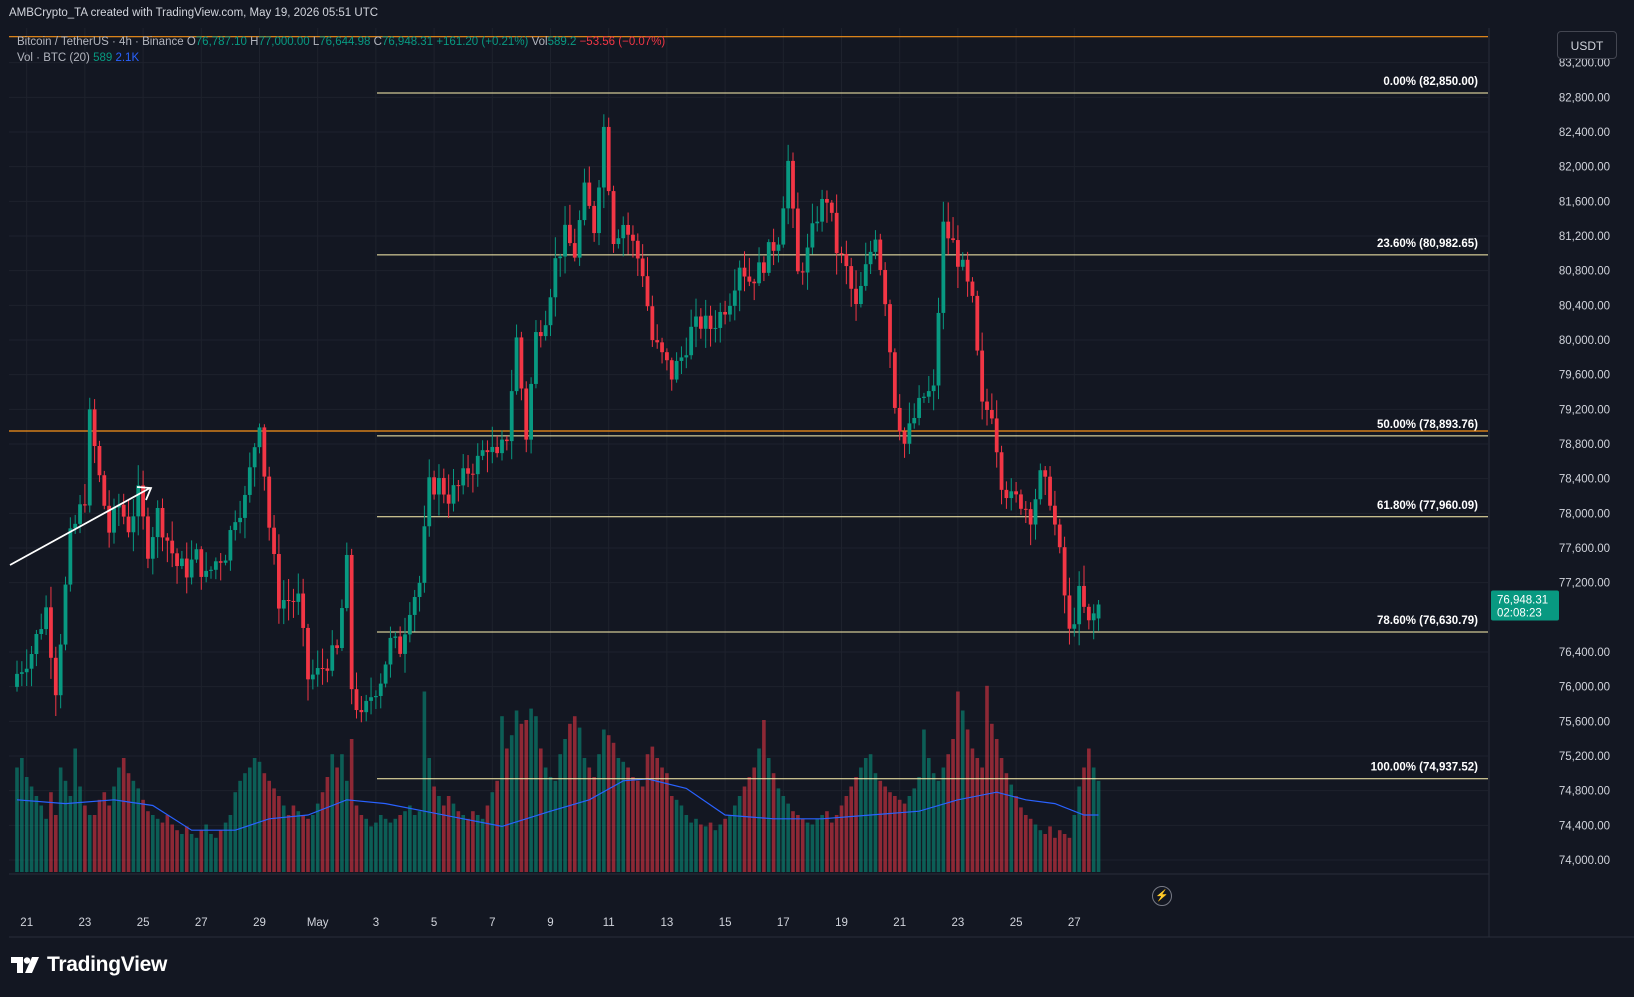 This screenshot has height=997, width=1634. What do you see at coordinates (284, 42) in the screenshot?
I see `high-value: 77,000.00` at bounding box center [284, 42].